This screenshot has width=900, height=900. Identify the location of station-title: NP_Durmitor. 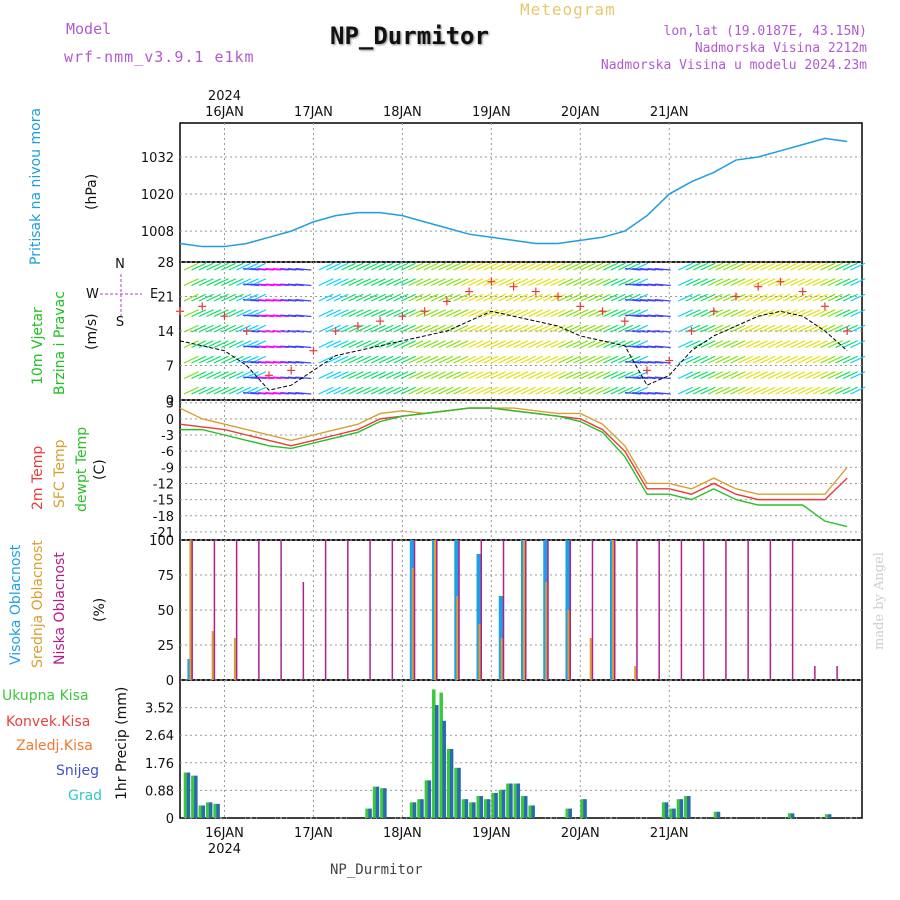
(409, 36).